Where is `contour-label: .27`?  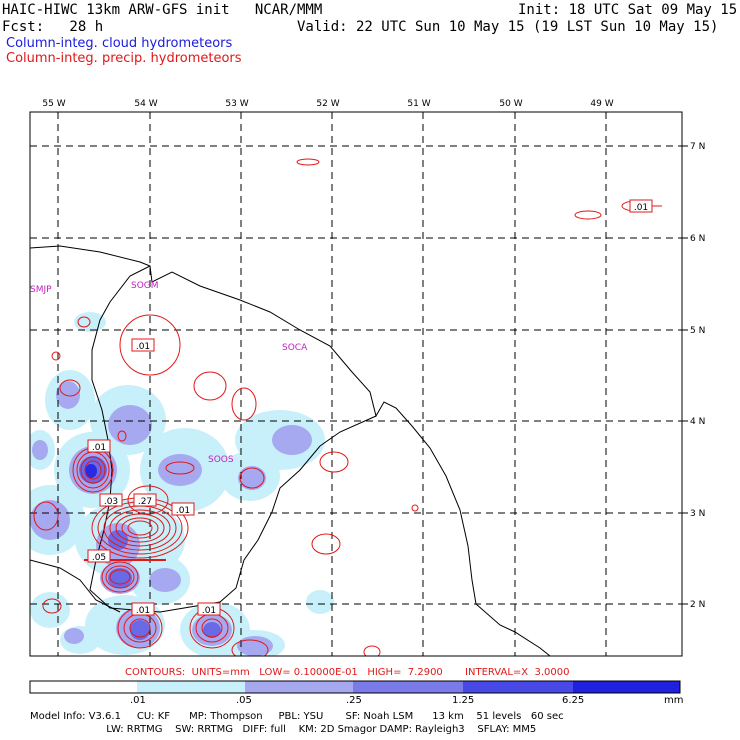 contour-label: .27 is located at coordinates (145, 500).